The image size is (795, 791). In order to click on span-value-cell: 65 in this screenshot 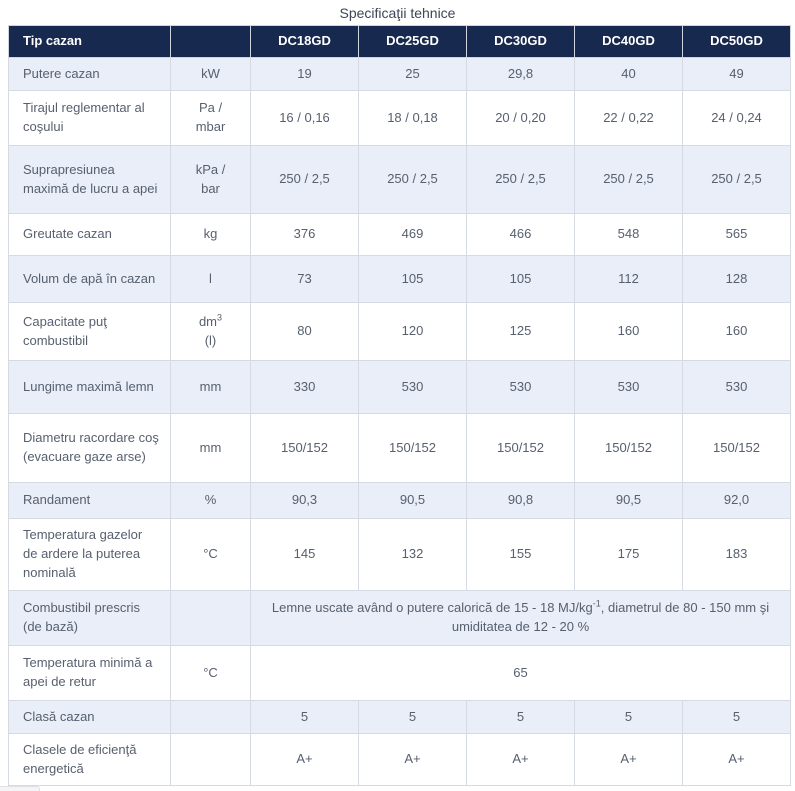, I will do `click(520, 673)`.